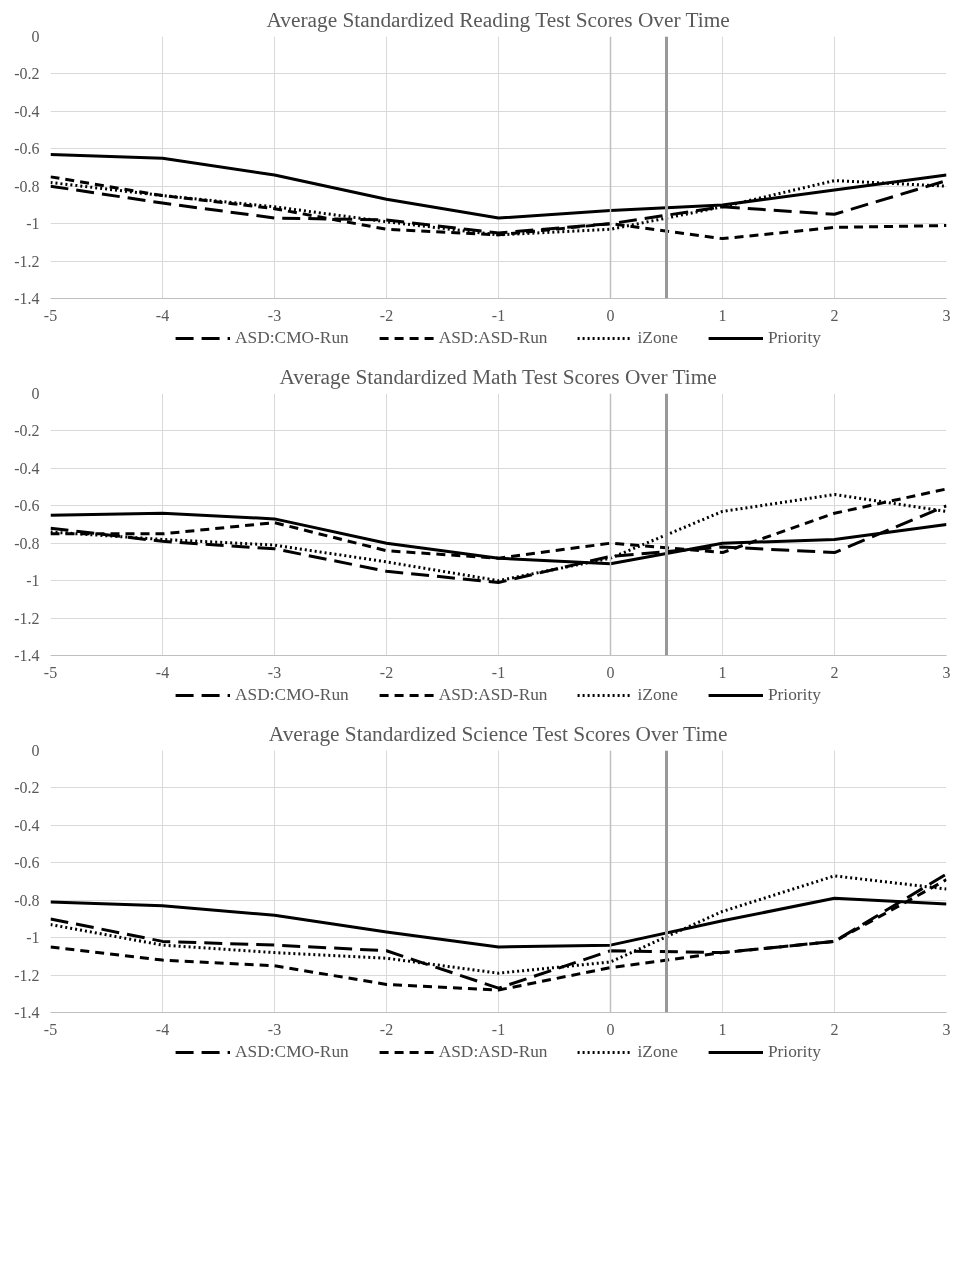  What do you see at coordinates (498, 19) in the screenshot?
I see `chart-title: Average Standardized Reading Test Scores Over Time` at bounding box center [498, 19].